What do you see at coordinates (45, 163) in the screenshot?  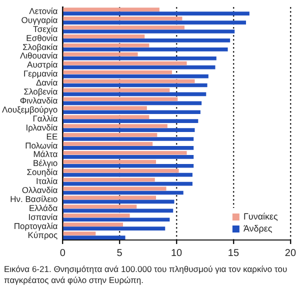 I see `y-tick-label: Βέλγιο` at bounding box center [45, 163].